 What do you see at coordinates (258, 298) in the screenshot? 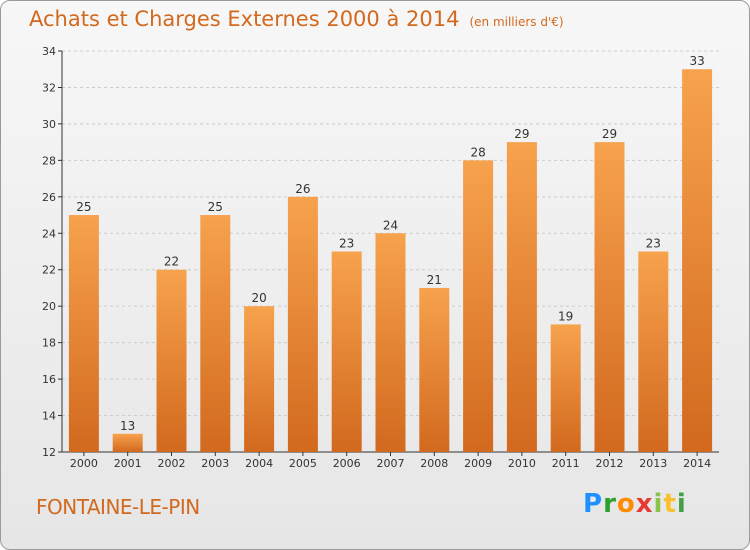
I see `value-label: 20` at bounding box center [258, 298].